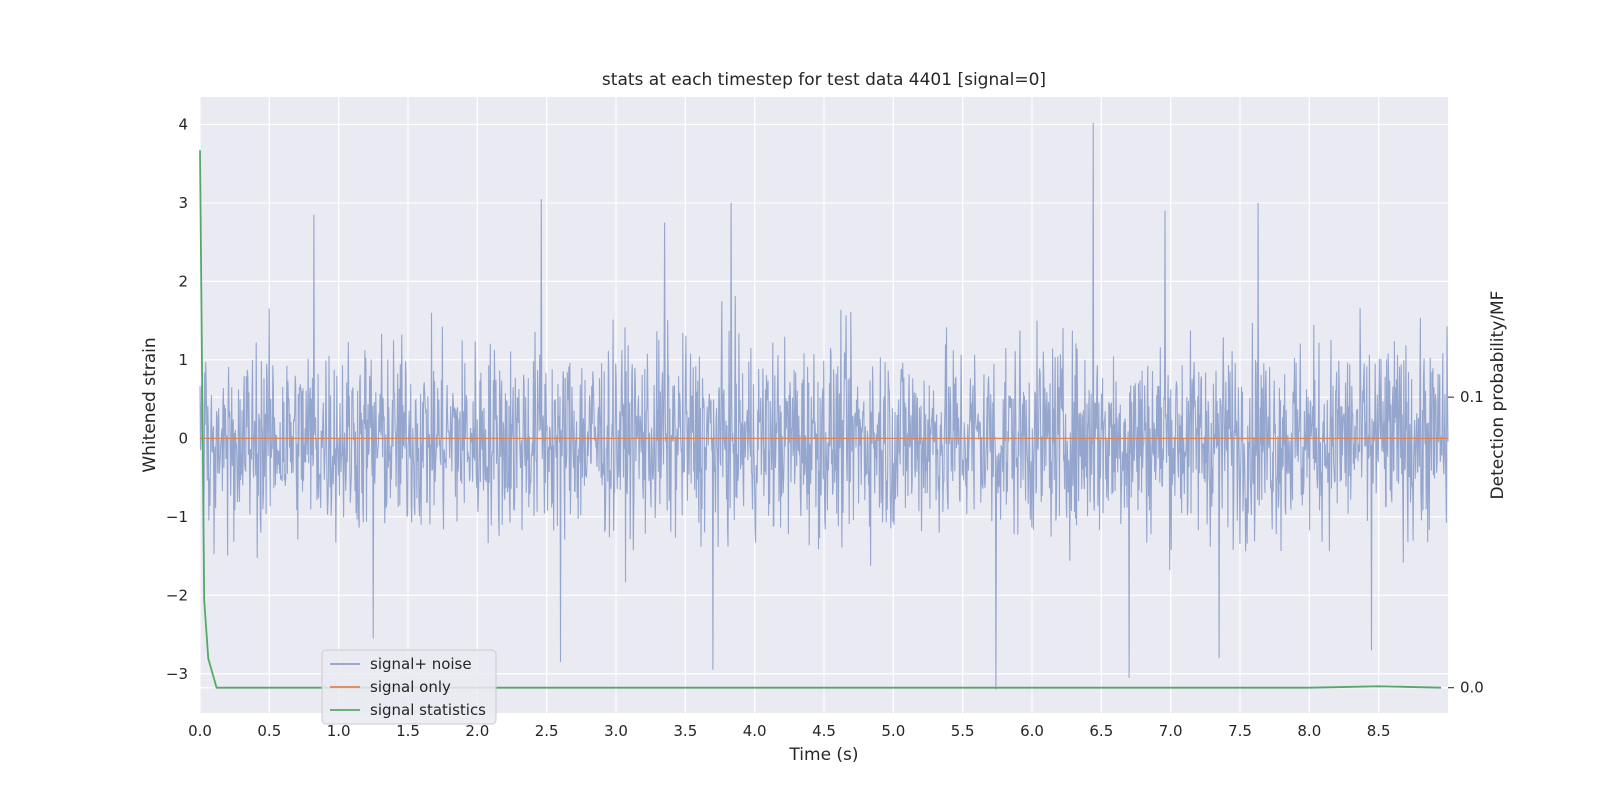 The image size is (1600, 800). Describe the element at coordinates (200, 731) in the screenshot. I see `x-tick-label: 0.0` at that location.